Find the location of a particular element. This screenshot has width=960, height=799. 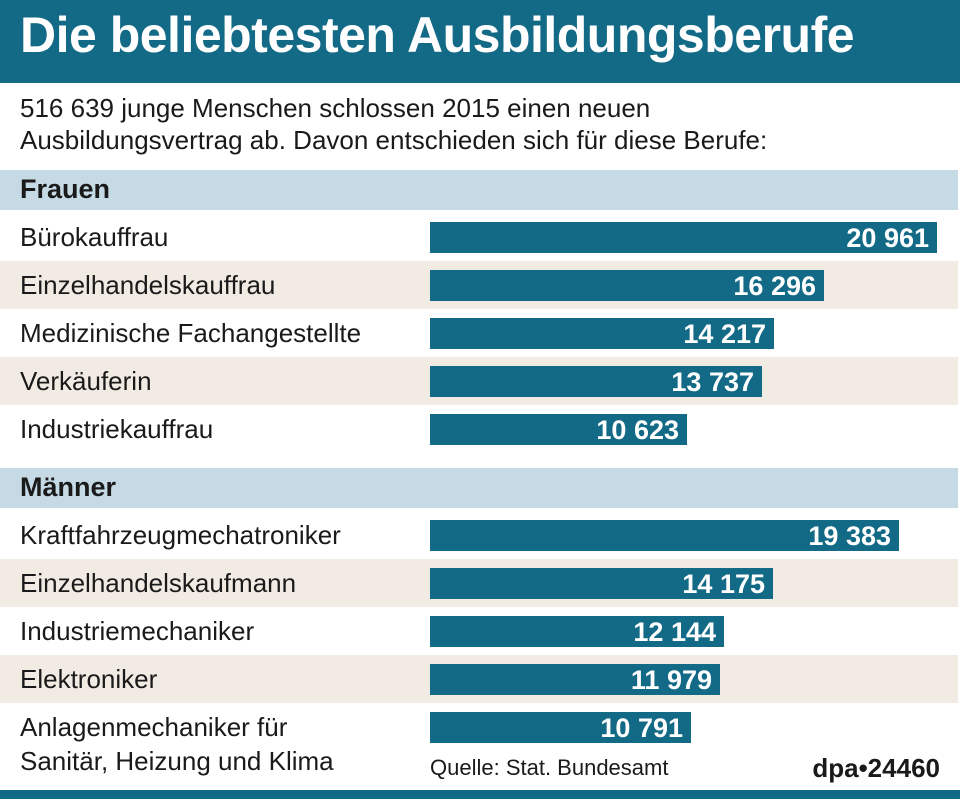

bar: 14 217 is located at coordinates (602, 333).